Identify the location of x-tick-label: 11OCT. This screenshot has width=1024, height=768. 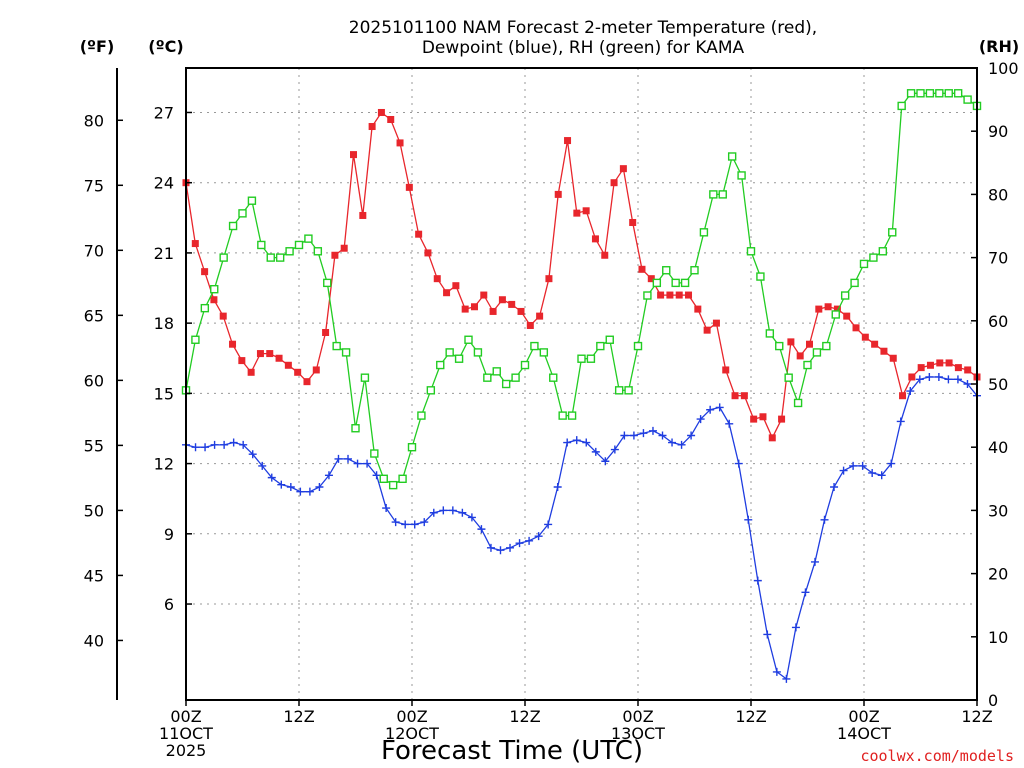
(186, 733).